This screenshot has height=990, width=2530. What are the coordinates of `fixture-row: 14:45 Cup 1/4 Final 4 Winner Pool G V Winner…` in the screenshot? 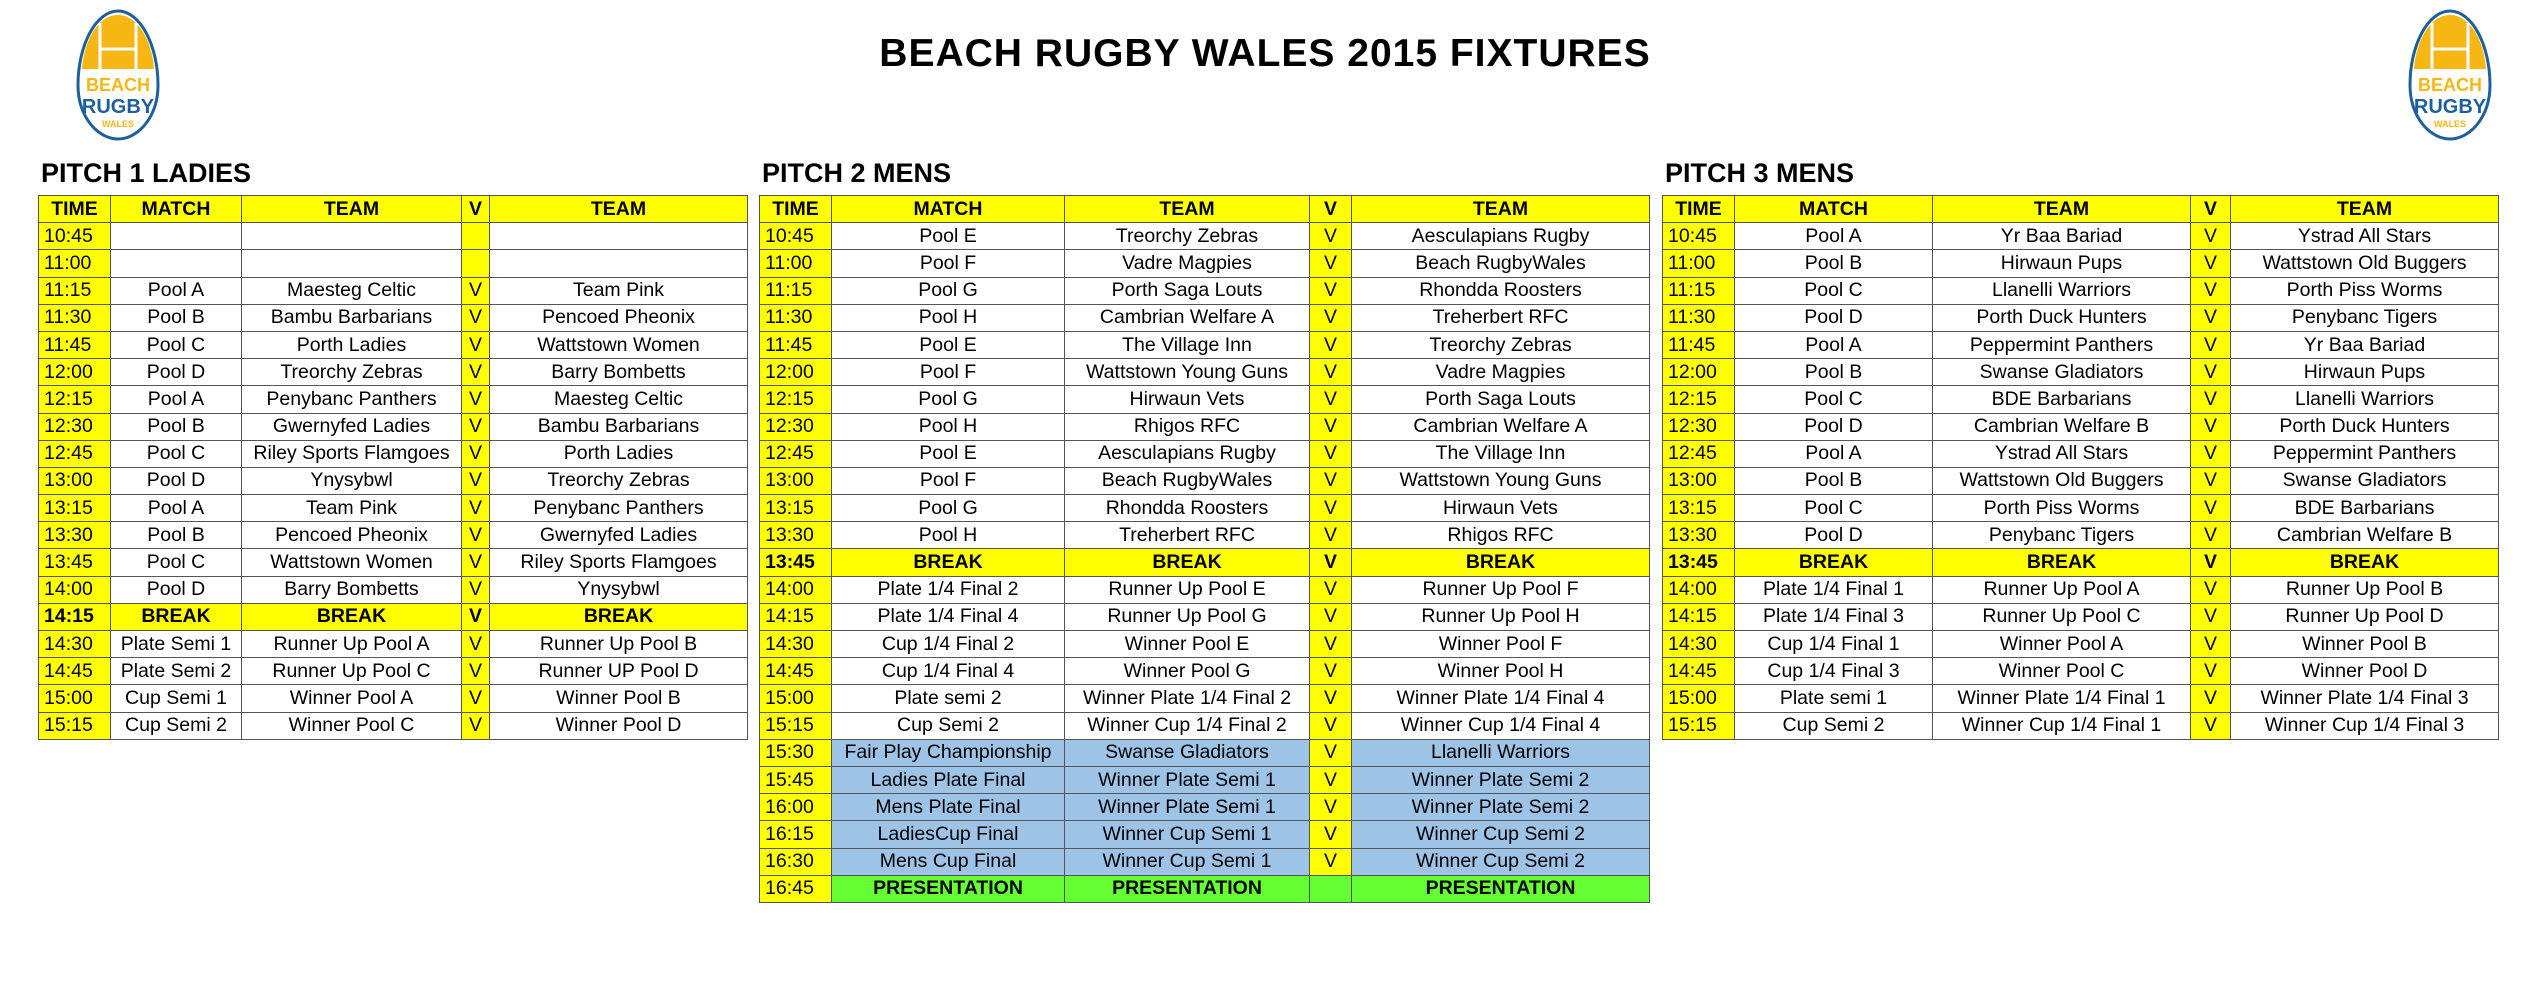 It's located at (1204, 671).